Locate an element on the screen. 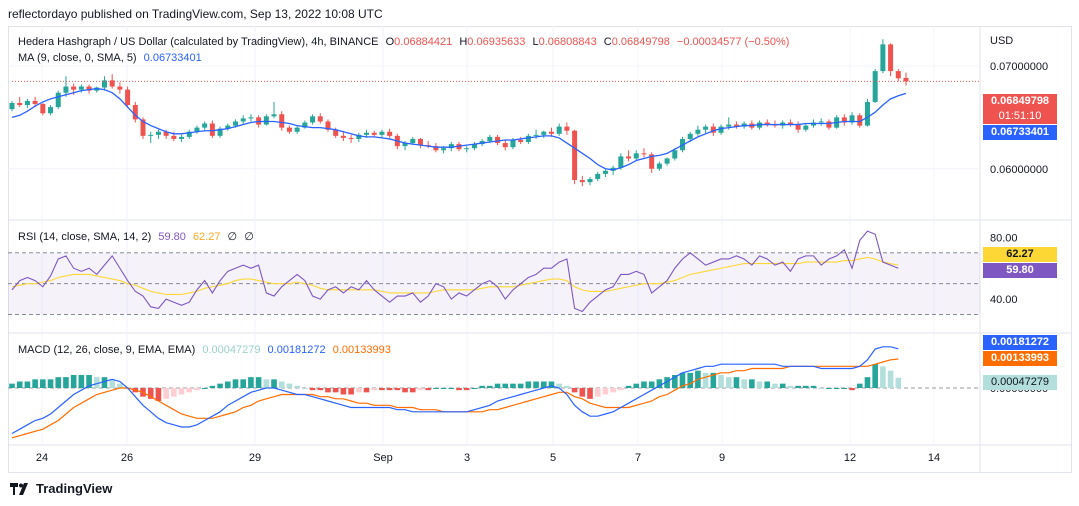 The height and width of the screenshot is (506, 1079). macd-label: MACD (12, 26, close, 9, EMA, EMA) is located at coordinates (107, 350).